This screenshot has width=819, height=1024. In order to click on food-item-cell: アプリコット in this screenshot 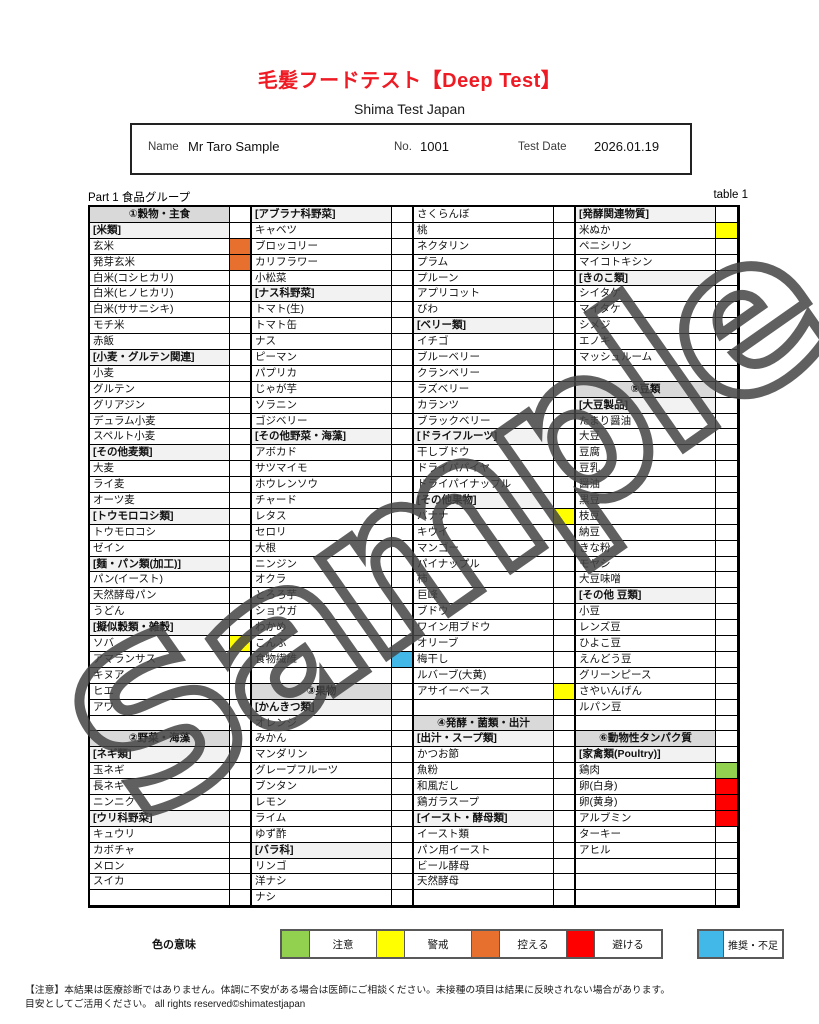, I will do `click(484, 294)`.